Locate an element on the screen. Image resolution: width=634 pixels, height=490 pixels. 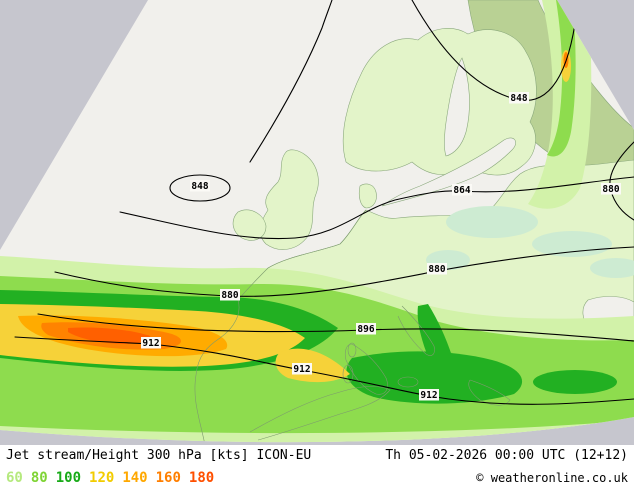
copyright: © weatheronline.co.uk is located at coordinates (552, 478).